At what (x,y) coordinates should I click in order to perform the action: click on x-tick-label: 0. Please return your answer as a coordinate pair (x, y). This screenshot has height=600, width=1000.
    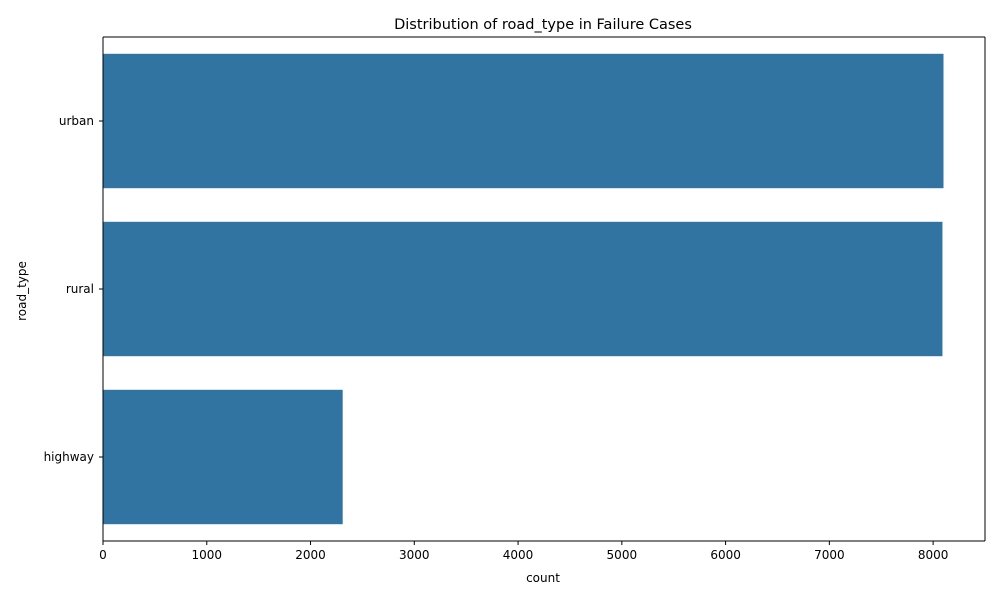
    Looking at the image, I should click on (103, 555).